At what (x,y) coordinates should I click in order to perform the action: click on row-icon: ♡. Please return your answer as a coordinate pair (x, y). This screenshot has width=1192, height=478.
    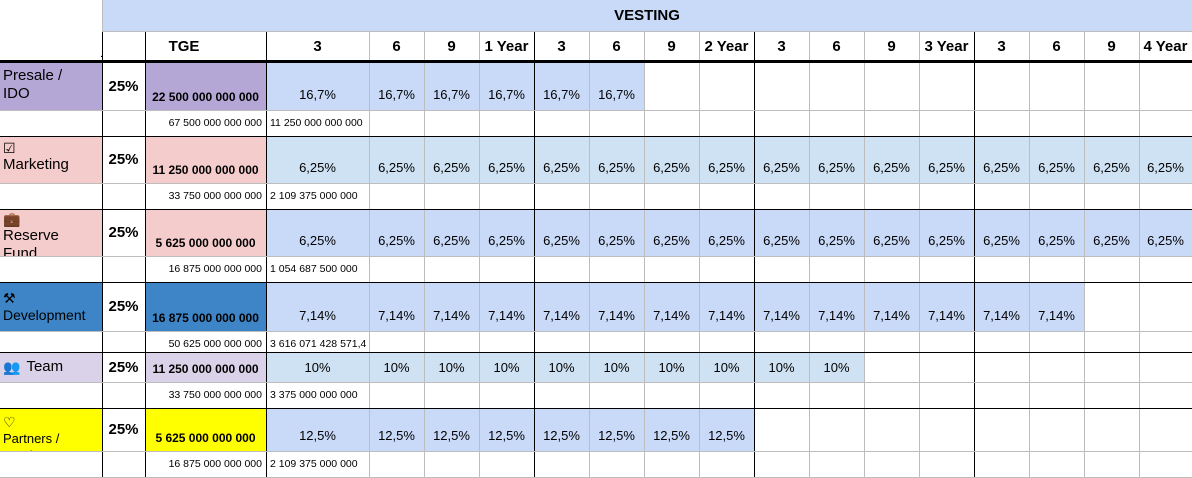
    Looking at the image, I should click on (9, 422).